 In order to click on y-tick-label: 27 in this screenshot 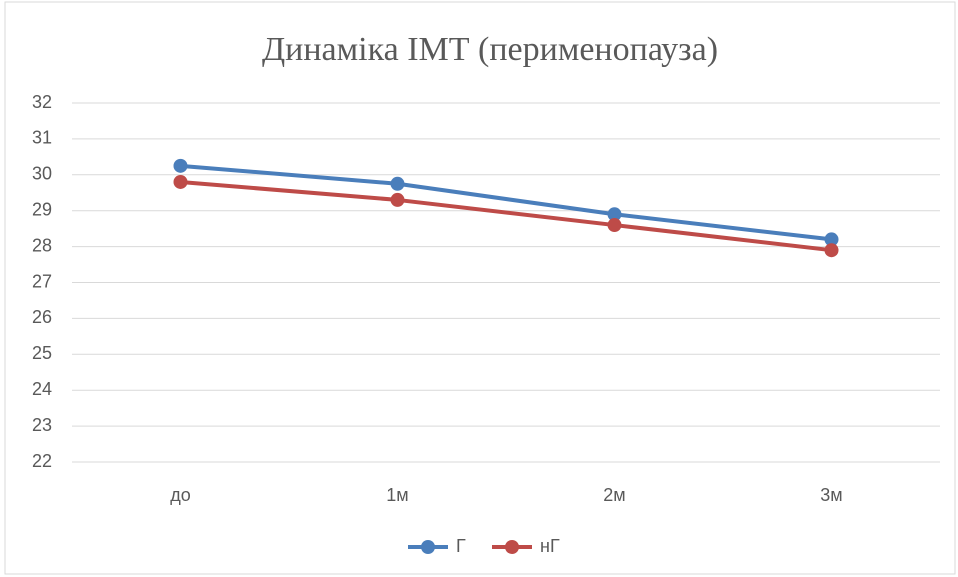, I will do `click(42, 281)`.